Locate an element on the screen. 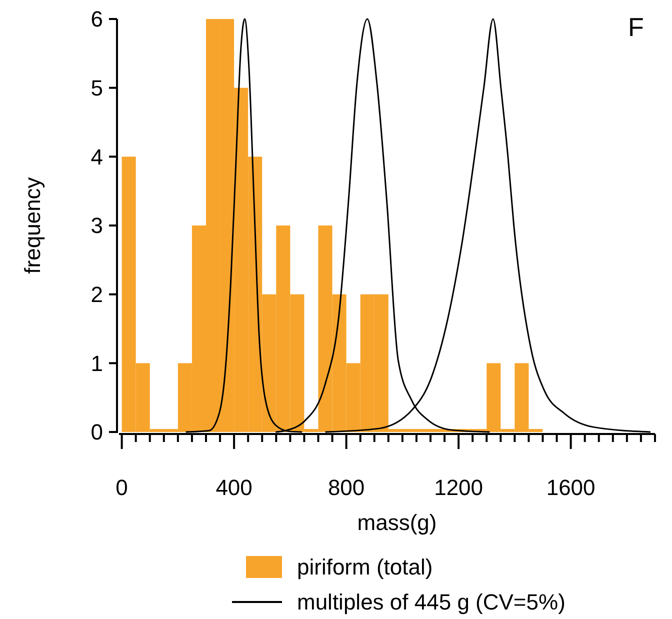 The width and height of the screenshot is (672, 619). y-tick-label: 2 is located at coordinates (96, 295).